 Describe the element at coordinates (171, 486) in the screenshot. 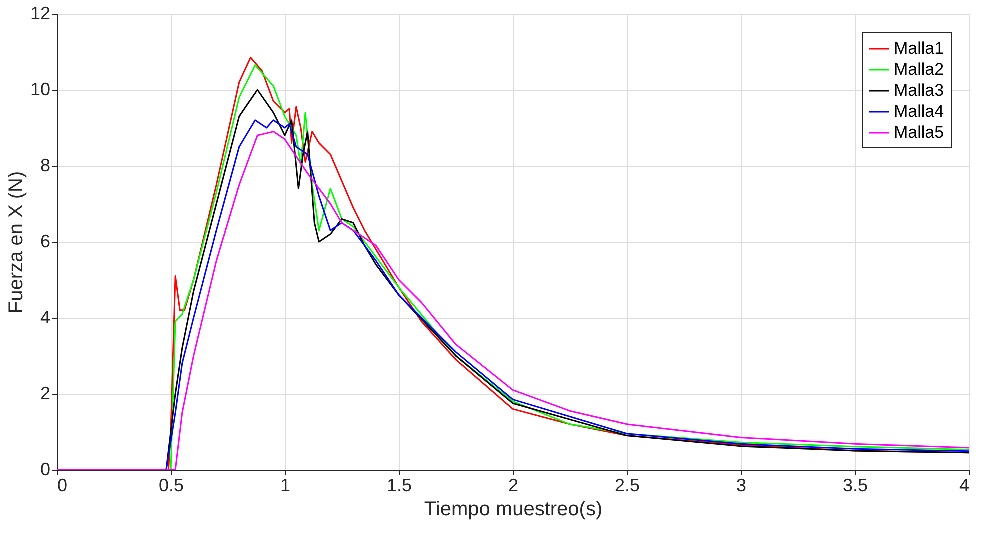

I see `x-tick-label: 0.5` at that location.